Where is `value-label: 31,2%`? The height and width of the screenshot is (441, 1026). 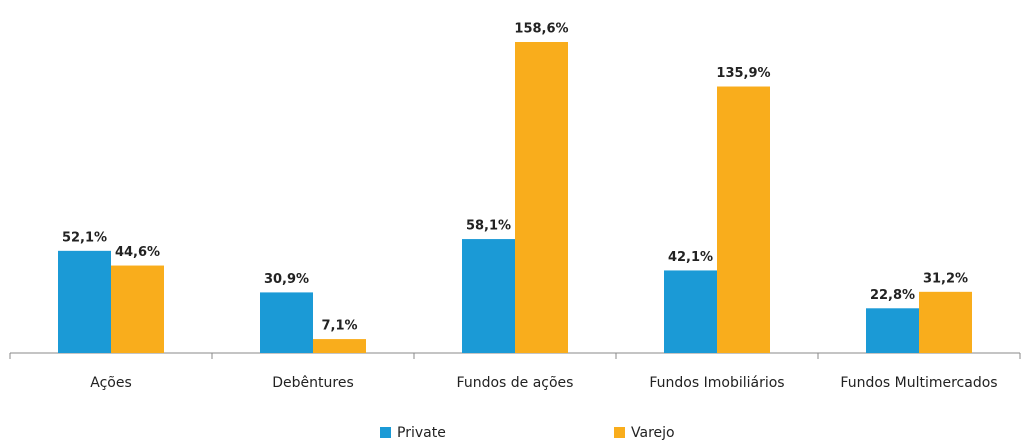
value-label: 31,2% is located at coordinates (945, 278).